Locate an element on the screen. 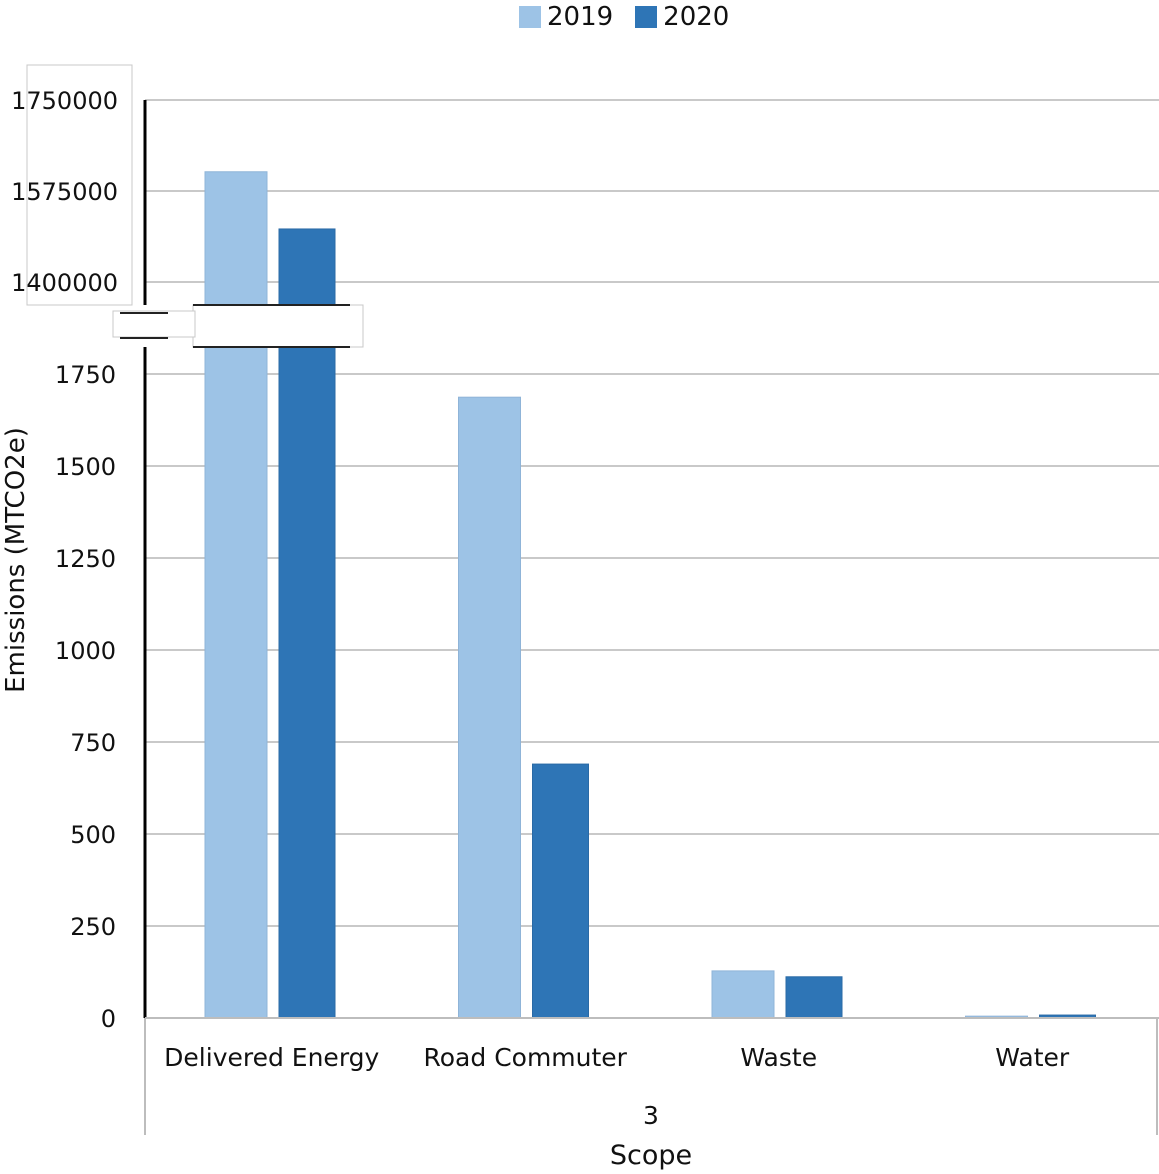 Image resolution: width=1159 pixels, height=1174 pixels. y-tick-label: 1750000 is located at coordinates (64, 101).